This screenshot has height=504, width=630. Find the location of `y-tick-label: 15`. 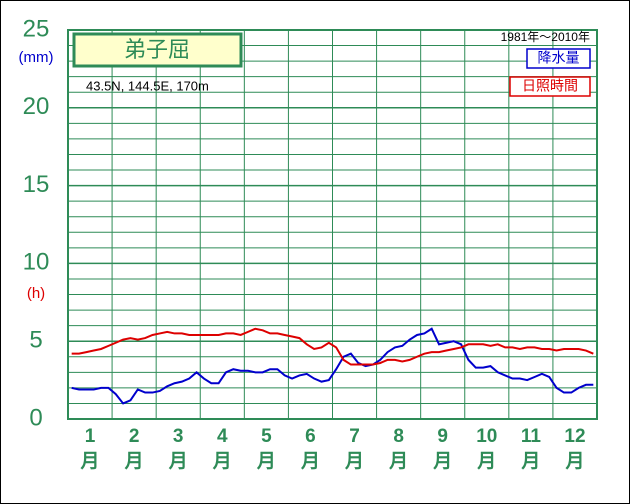

y-tick-label: 15 is located at coordinates (36, 184).